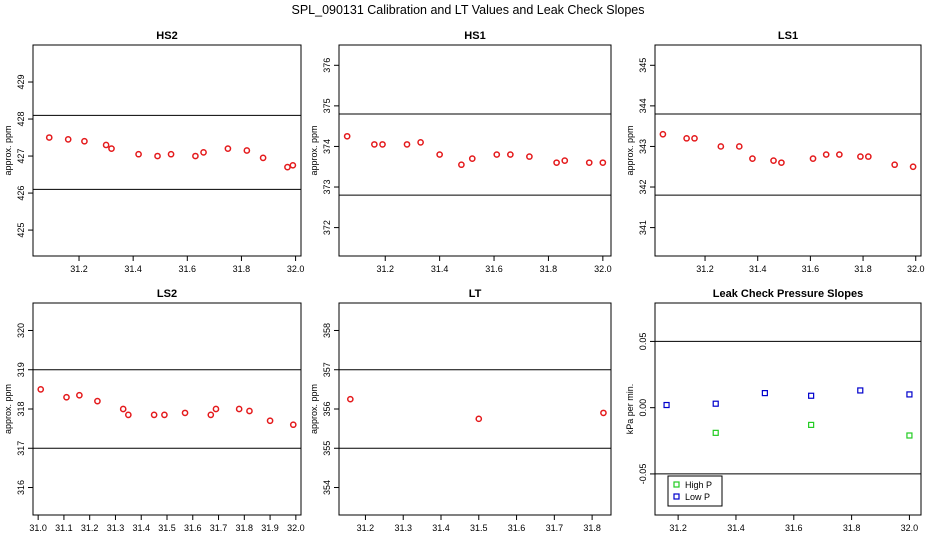  Describe the element at coordinates (643, 65) in the screenshot. I see `y-tick-label: 345` at that location.